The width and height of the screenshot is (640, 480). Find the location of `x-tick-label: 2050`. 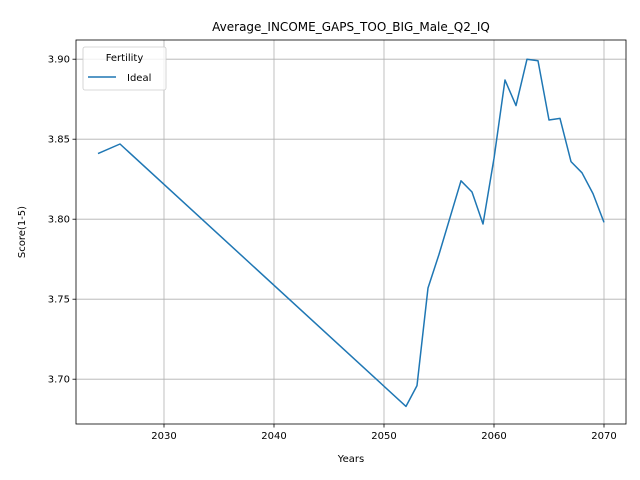

x-tick-label: 2050 is located at coordinates (383, 436).